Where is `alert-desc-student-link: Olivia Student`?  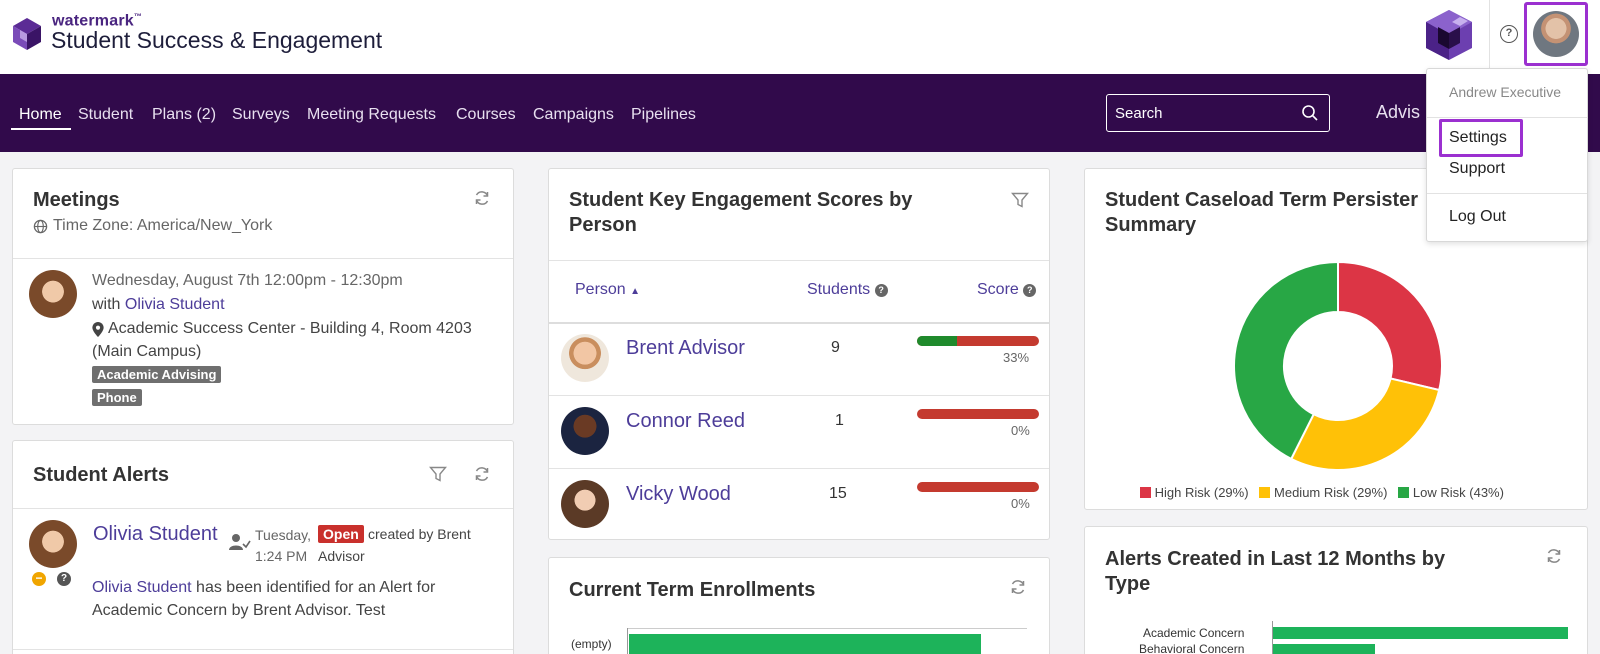
alert-desc-student-link: Olivia Student is located at coordinates (142, 587).